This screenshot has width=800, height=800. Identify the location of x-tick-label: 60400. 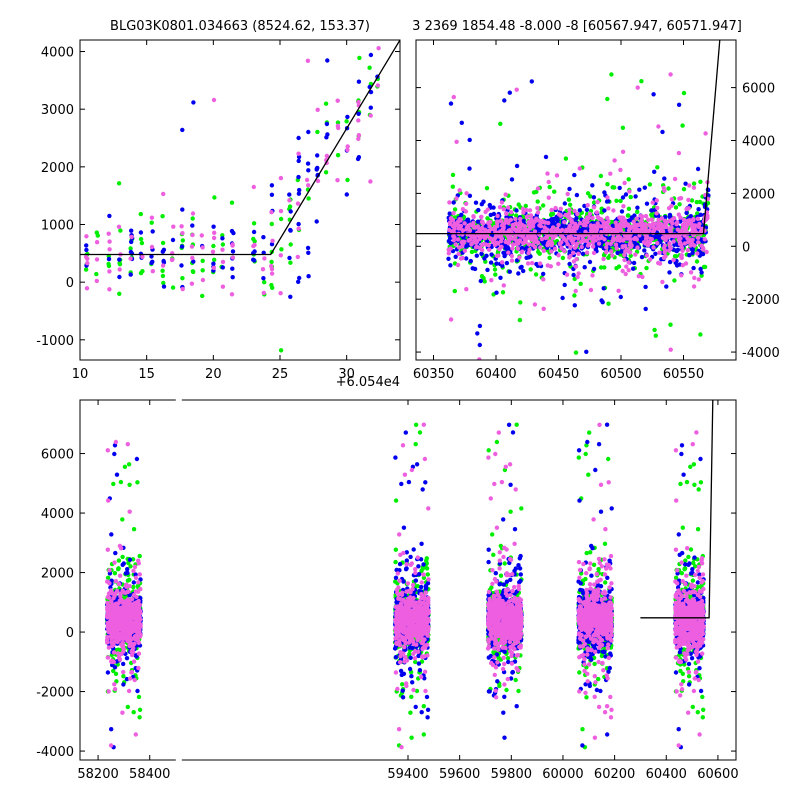
(495, 374).